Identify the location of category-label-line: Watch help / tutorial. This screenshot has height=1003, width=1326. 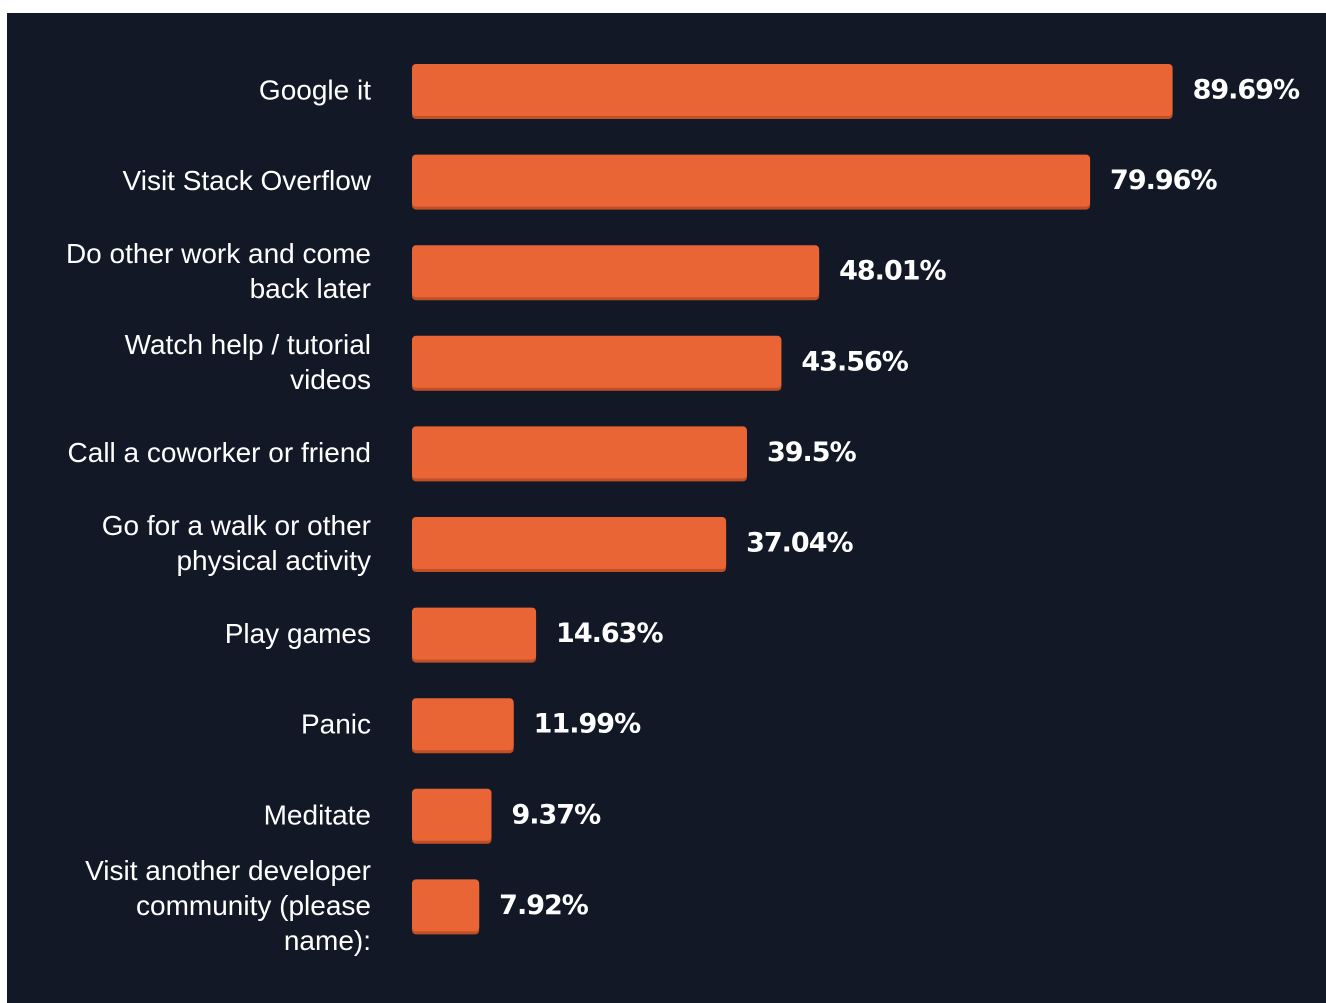
(248, 344).